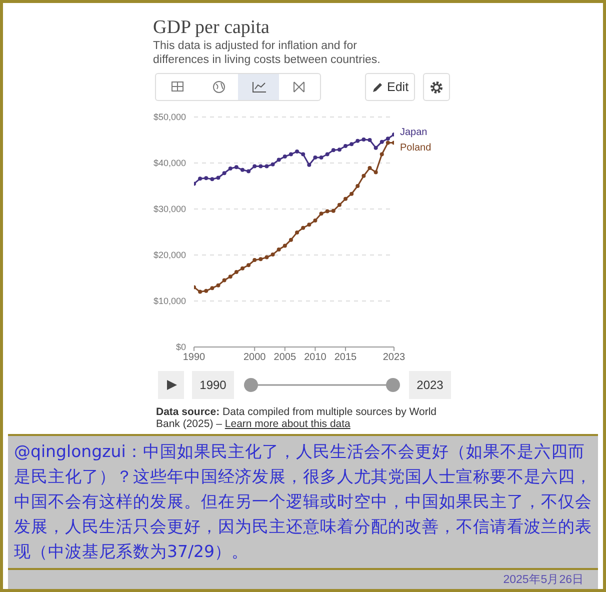 The width and height of the screenshot is (606, 592). What do you see at coordinates (254, 358) in the screenshot?
I see `x-tick-label: 2000` at bounding box center [254, 358].